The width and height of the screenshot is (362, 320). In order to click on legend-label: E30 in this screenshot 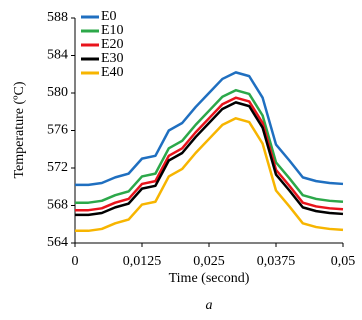, I will do `click(112, 58)`.